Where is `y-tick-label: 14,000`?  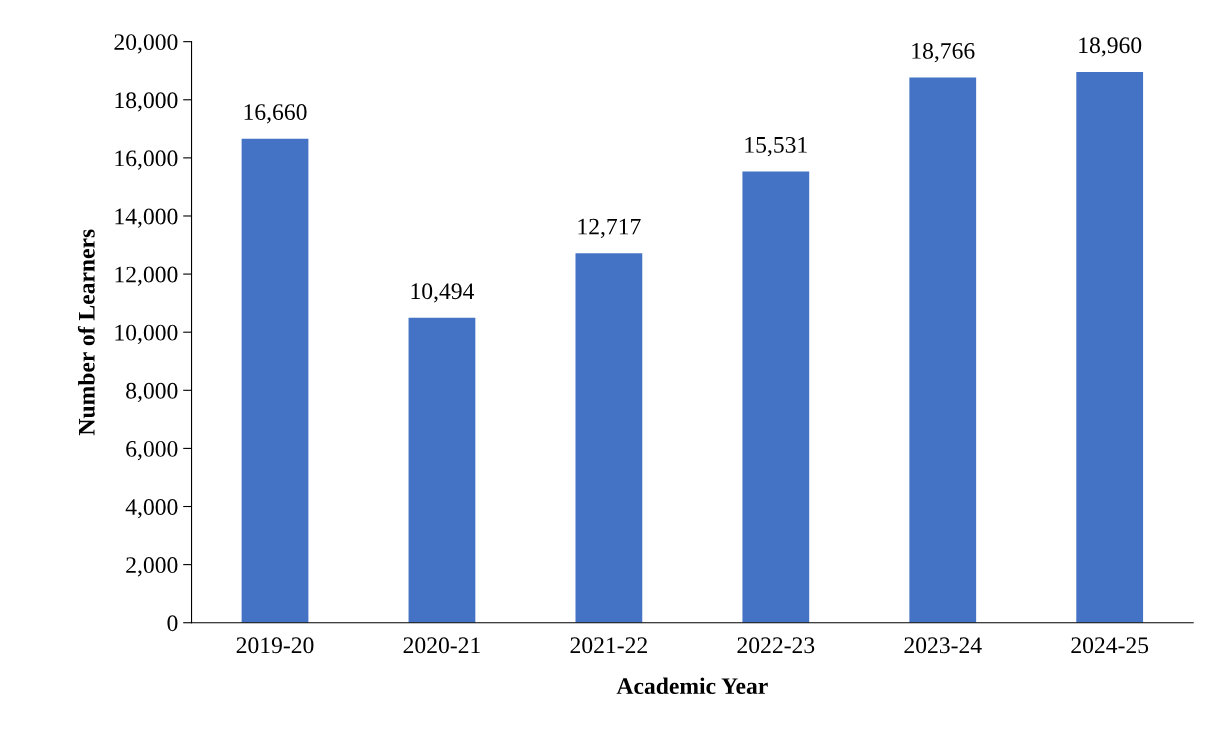
y-tick-label: 14,000 is located at coordinates (146, 218).